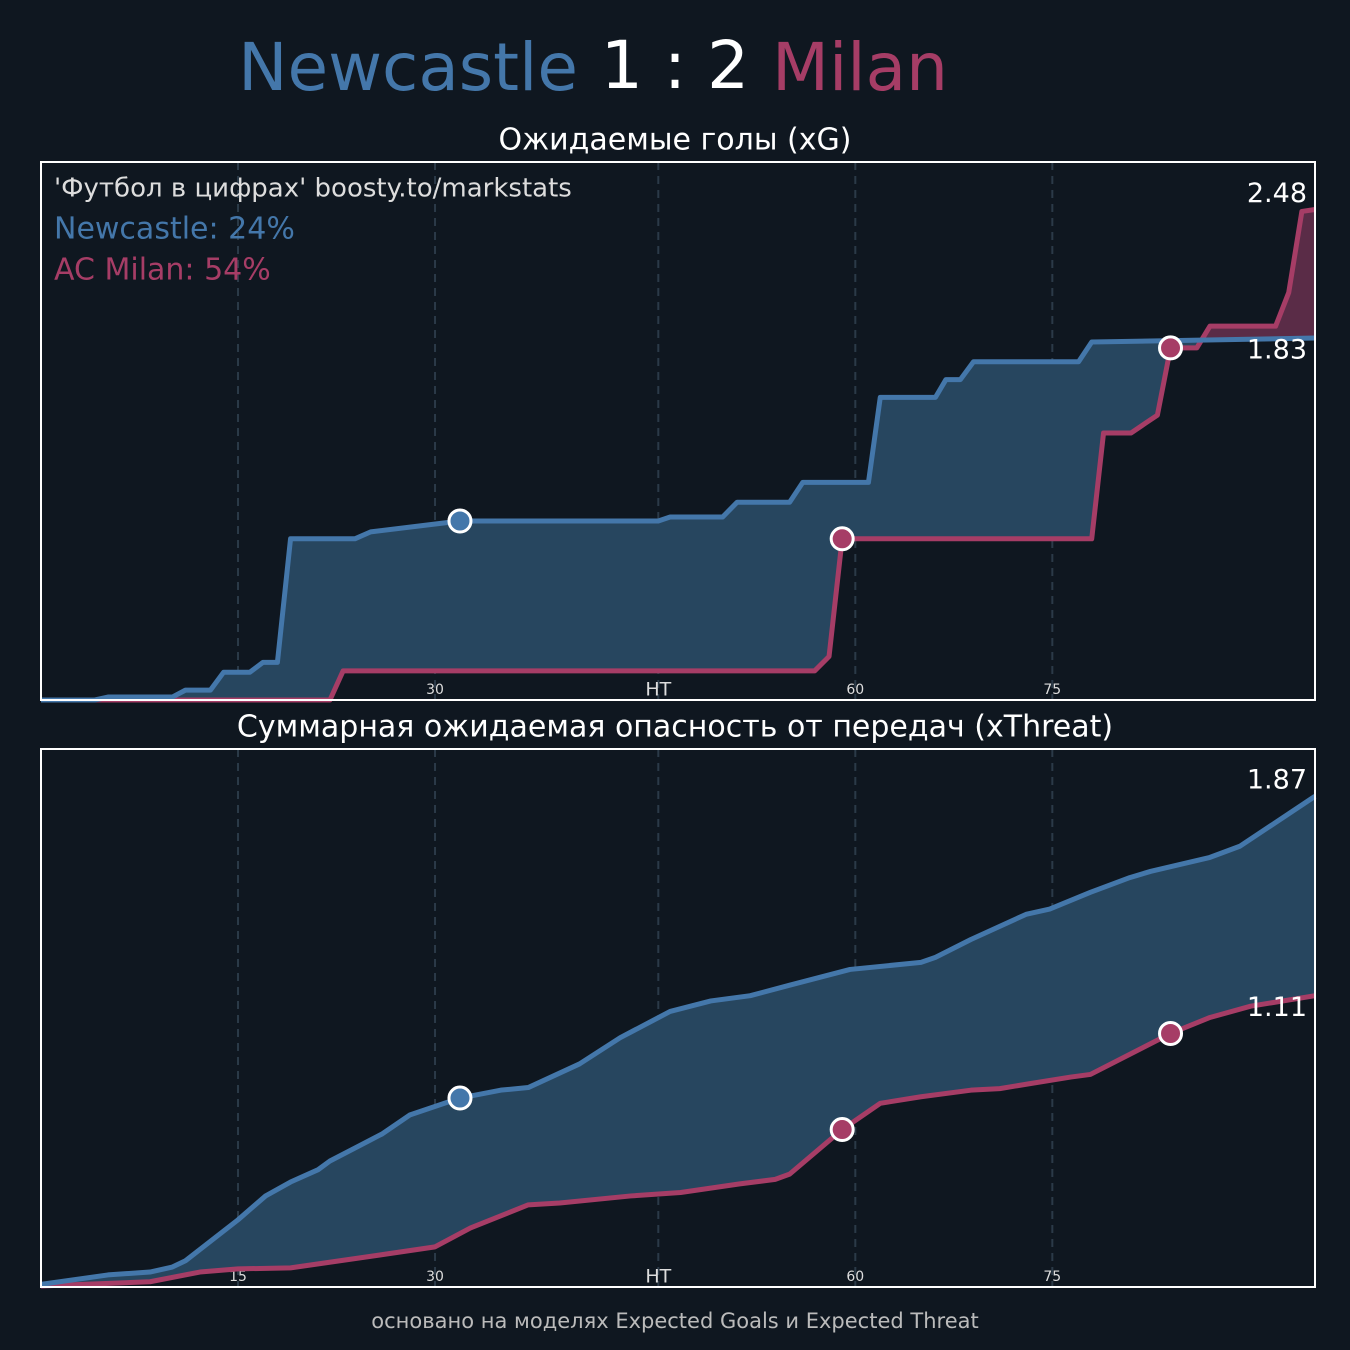  I want to click on end-value-label: 1.83, so click(1277, 350).